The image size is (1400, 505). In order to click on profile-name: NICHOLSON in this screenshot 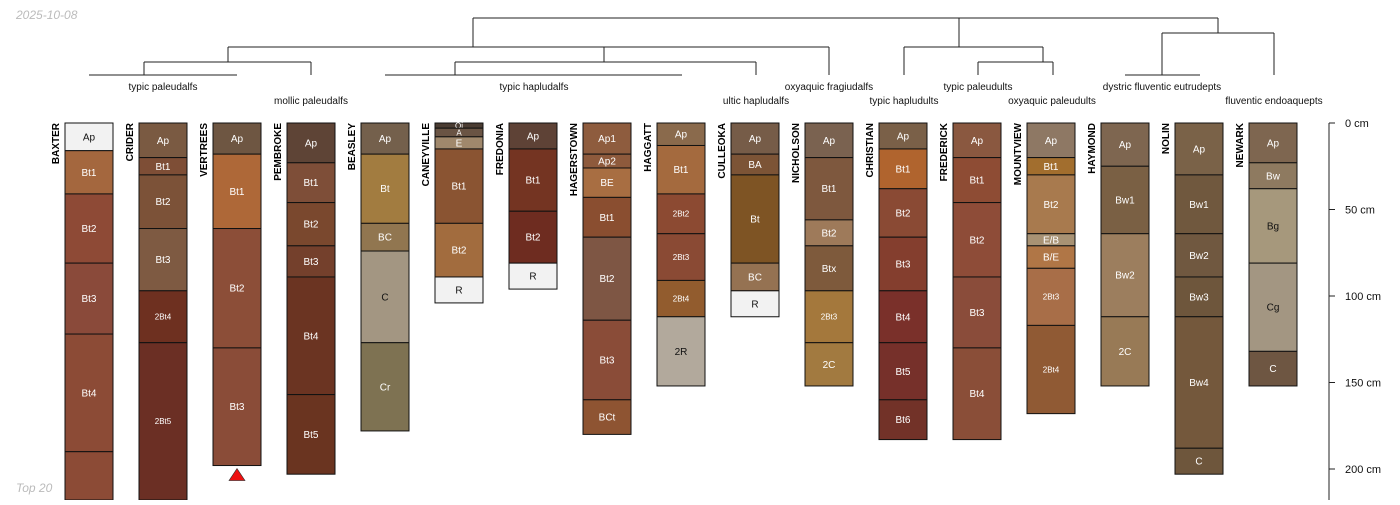, I will do `click(796, 153)`.